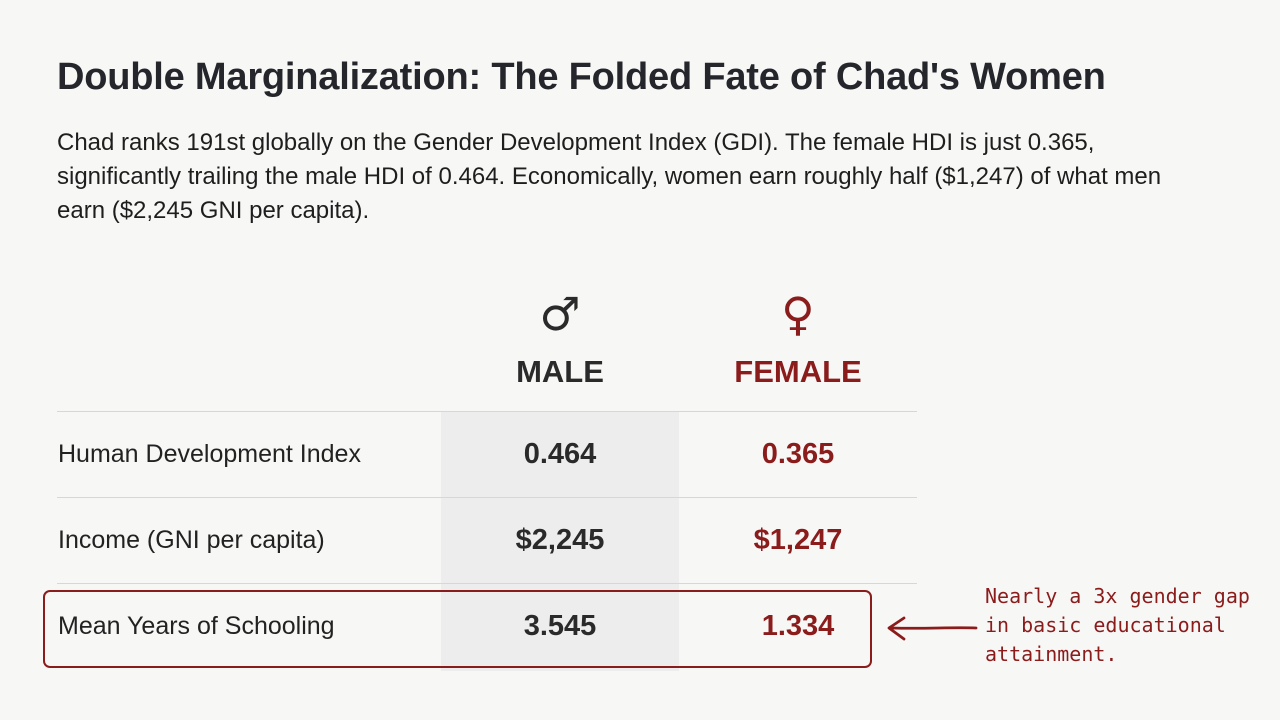  Describe the element at coordinates (932, 628) in the screenshot. I see `left-arrow-icon` at that location.